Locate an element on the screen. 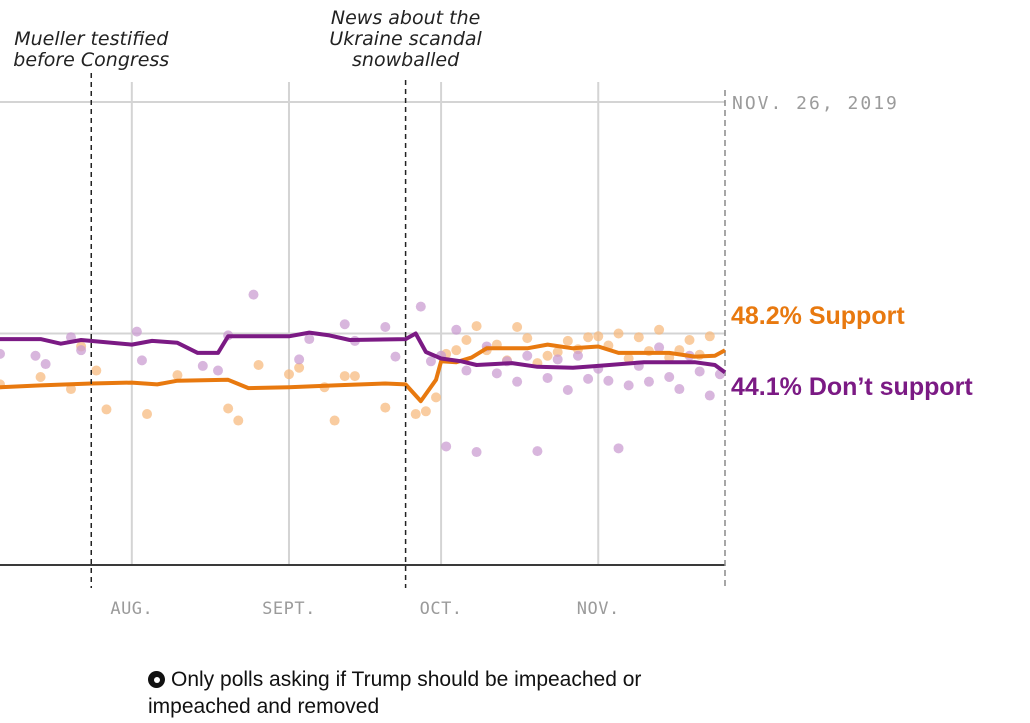  annotation-text: Mueller testified is located at coordinates (91, 39).